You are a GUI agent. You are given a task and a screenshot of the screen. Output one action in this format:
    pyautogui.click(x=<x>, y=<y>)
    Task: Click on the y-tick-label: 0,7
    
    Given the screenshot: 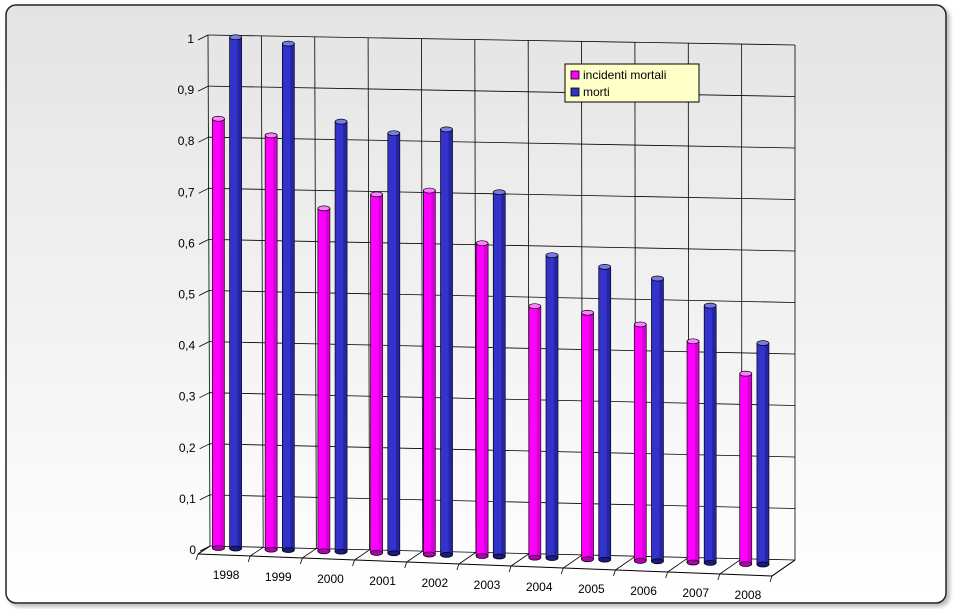 What is the action you would take?
    pyautogui.click(x=186, y=192)
    